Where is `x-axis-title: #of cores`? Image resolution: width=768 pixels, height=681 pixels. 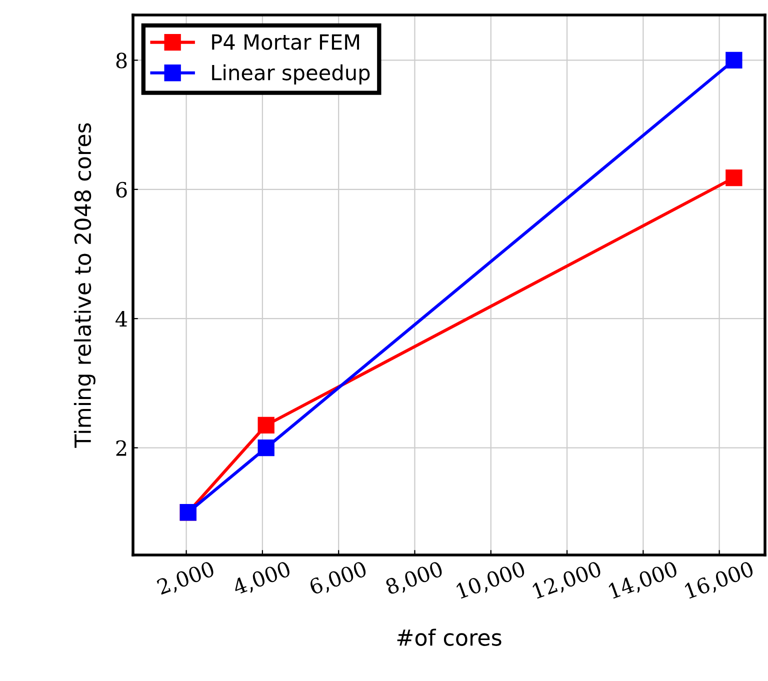
x-axis-title: #of cores is located at coordinates (449, 637).